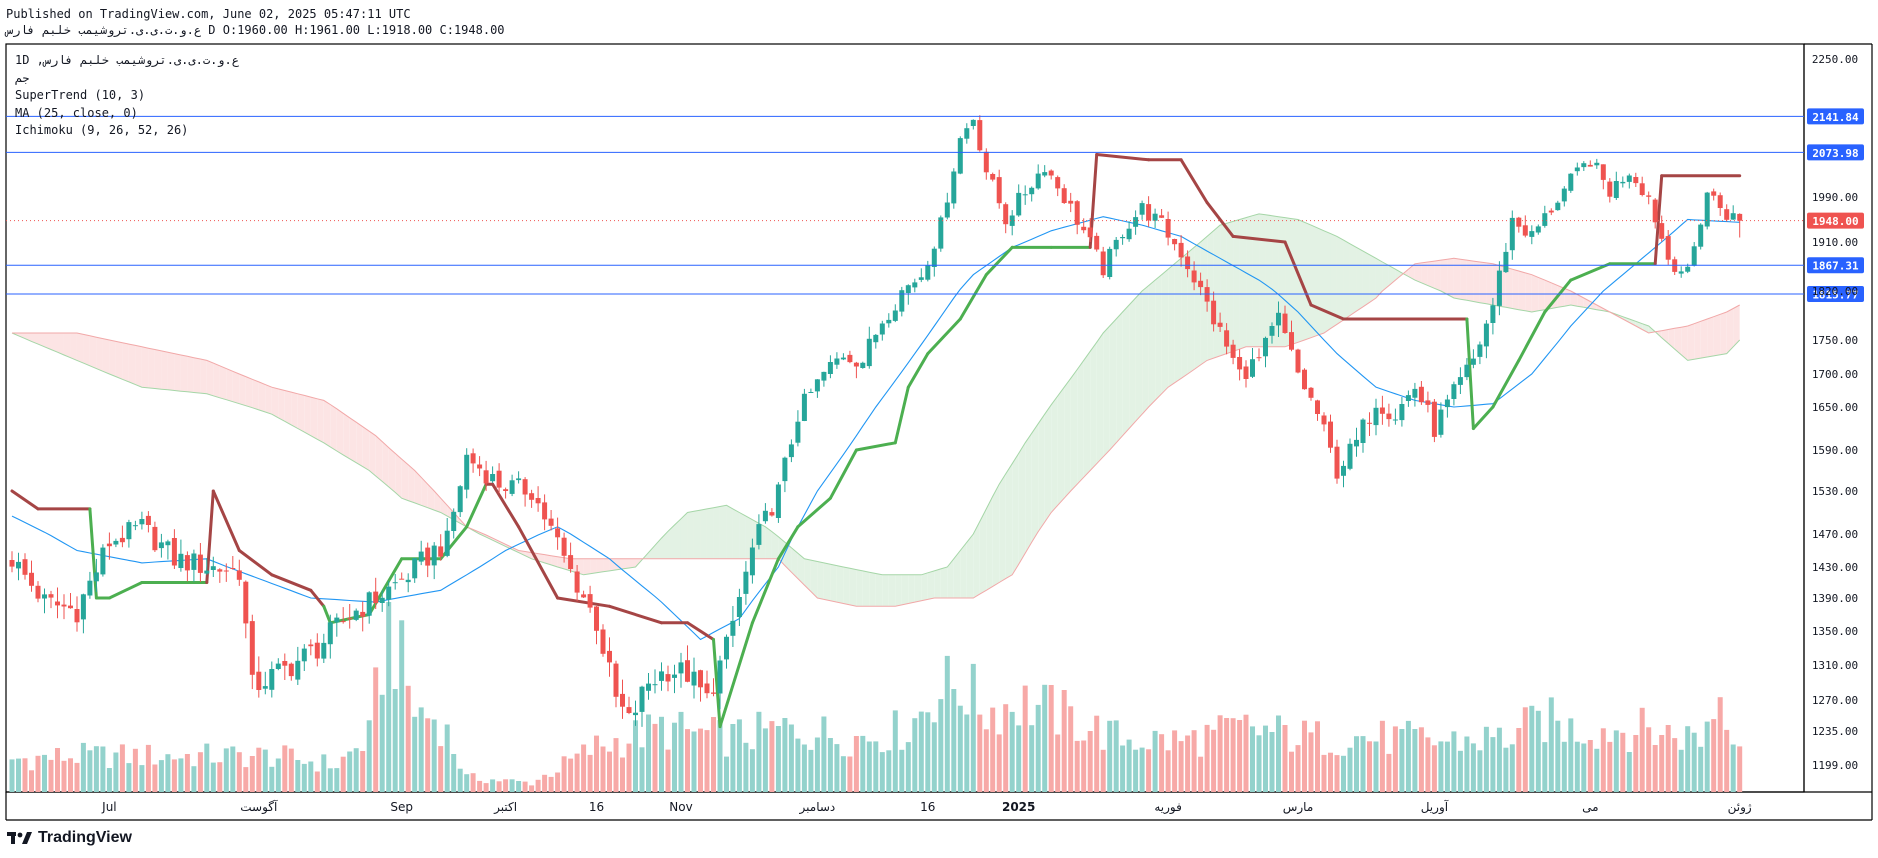 Image resolution: width=1878 pixels, height=858 pixels. I want to click on price-line-tag, so click(1835, 152).